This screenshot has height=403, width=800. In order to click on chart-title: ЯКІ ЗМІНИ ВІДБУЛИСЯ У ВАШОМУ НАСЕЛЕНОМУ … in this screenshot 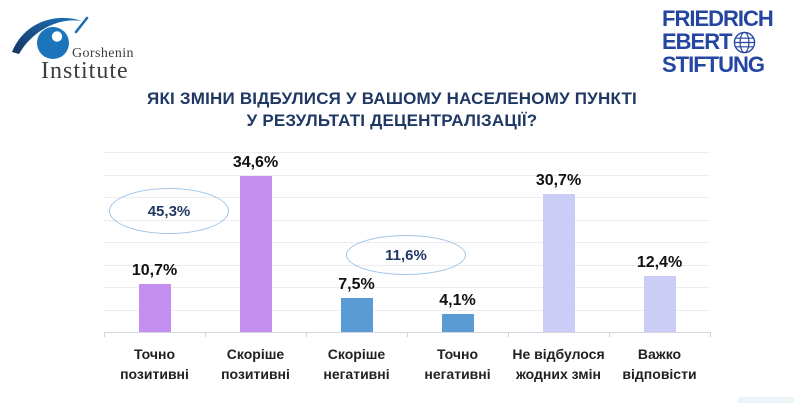, I will do `click(392, 110)`.